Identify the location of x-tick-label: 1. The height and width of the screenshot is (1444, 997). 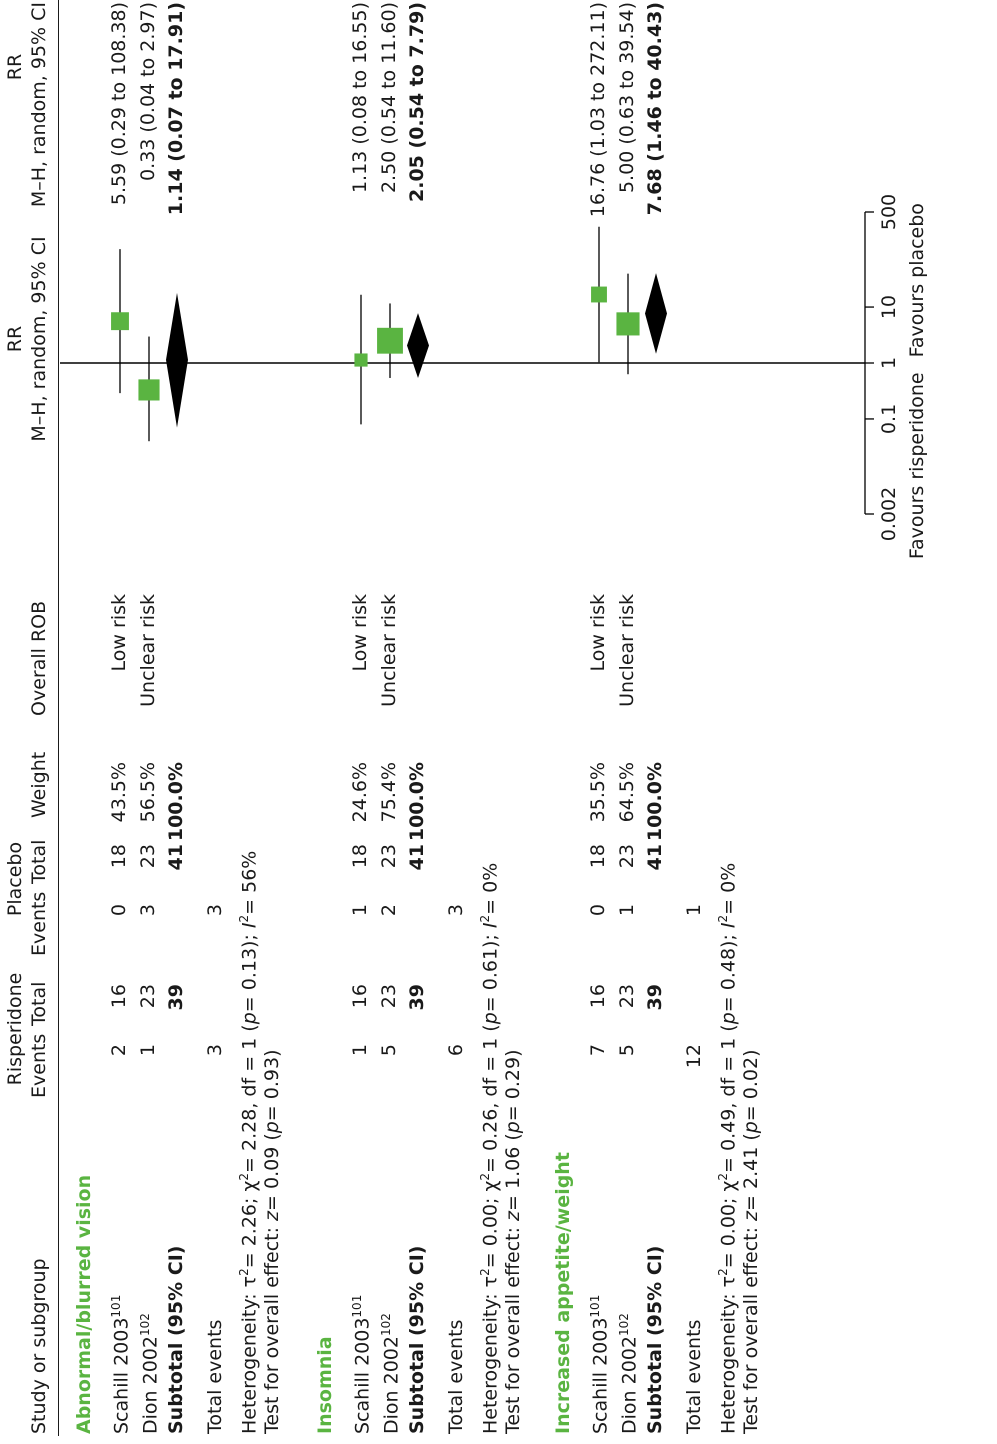
(889, 363).